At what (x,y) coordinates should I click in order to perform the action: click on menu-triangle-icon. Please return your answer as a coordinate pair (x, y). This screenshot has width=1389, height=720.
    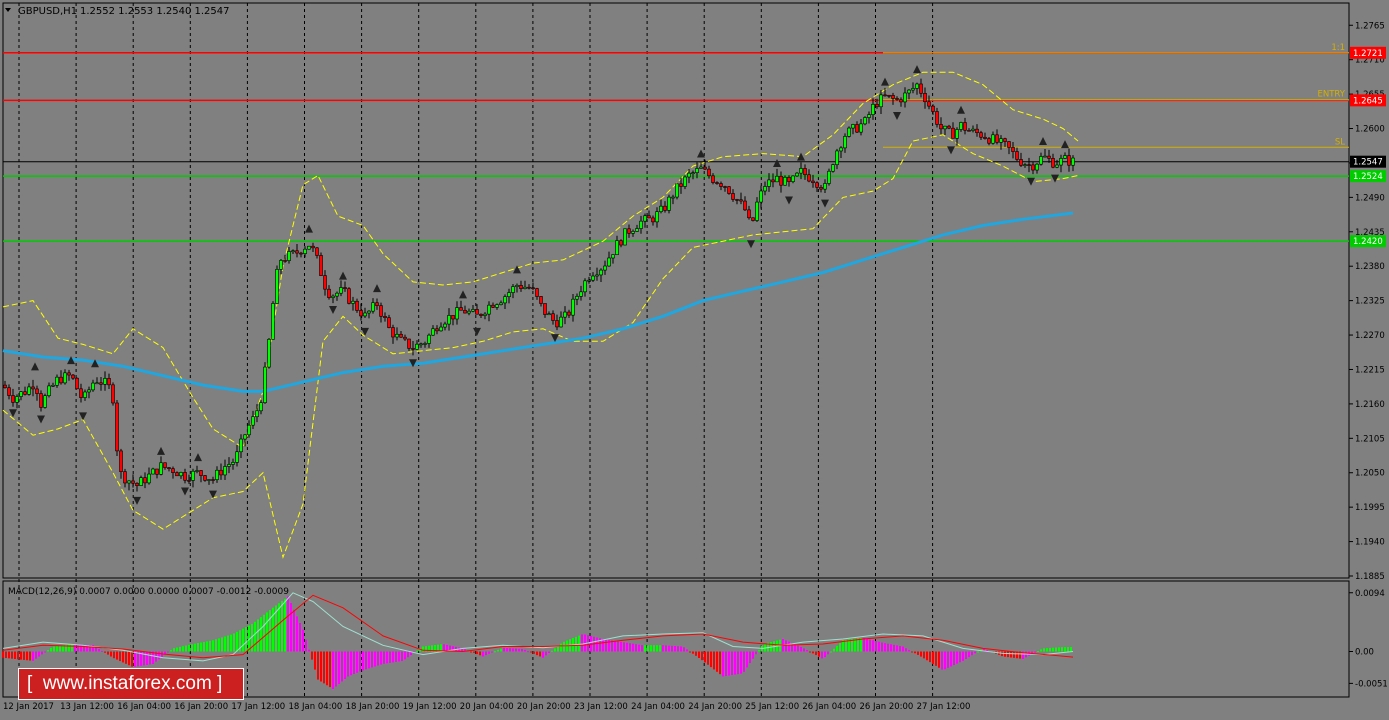
    Looking at the image, I should click on (8, 10).